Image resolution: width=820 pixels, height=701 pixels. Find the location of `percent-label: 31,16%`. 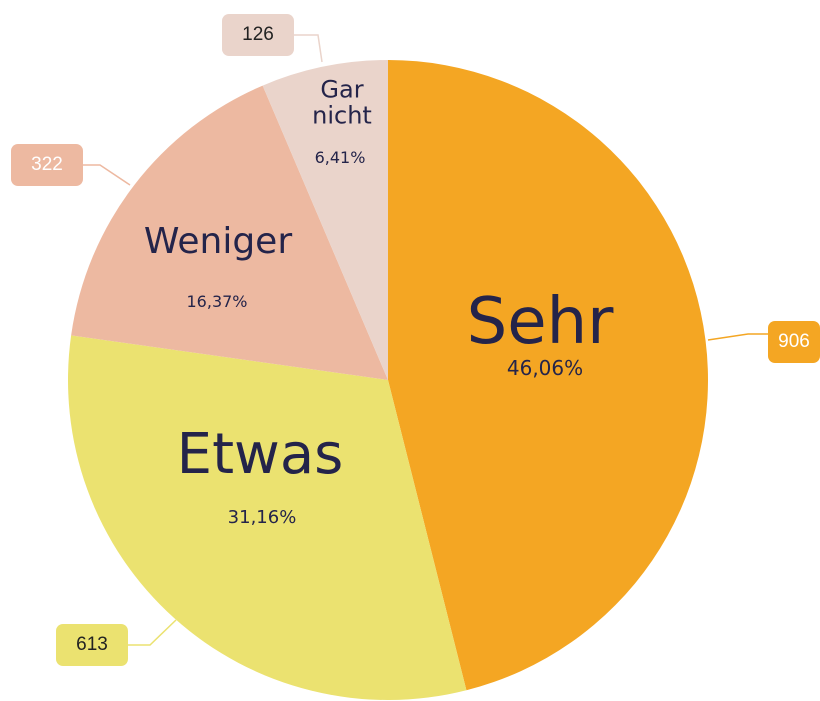

percent-label: 31,16% is located at coordinates (262, 518).